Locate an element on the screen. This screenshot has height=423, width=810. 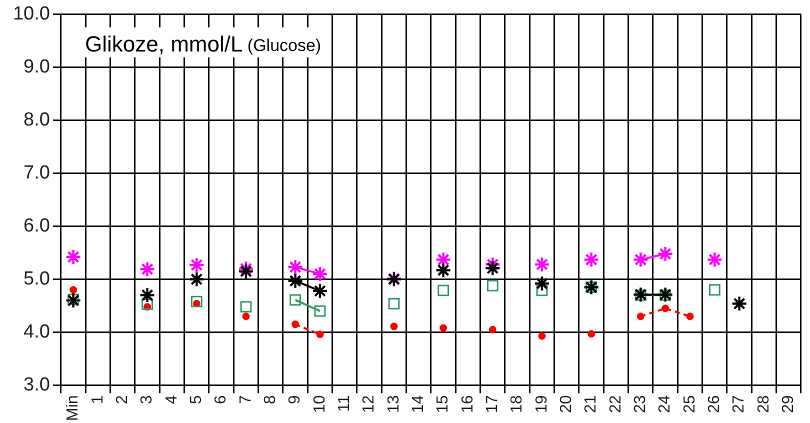
y-tick-label: 3.0 is located at coordinates (37, 385).